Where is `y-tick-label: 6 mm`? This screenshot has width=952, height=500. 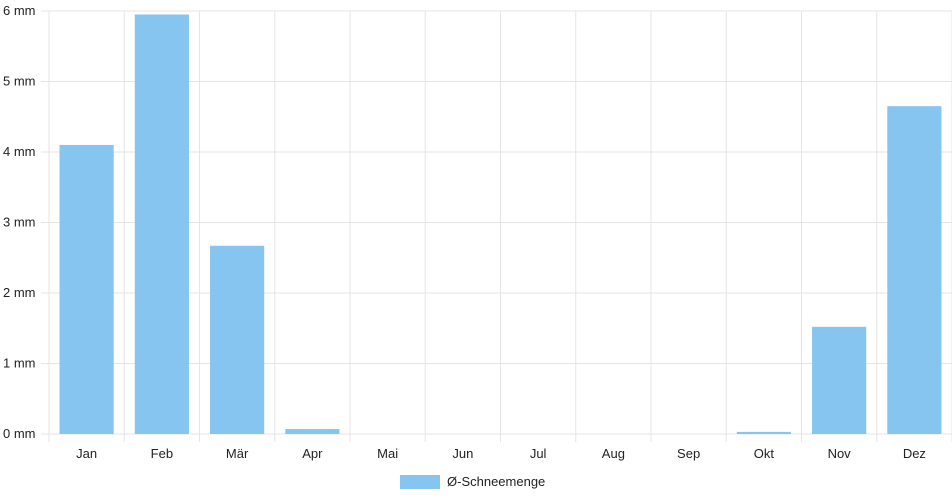
y-tick-label: 6 mm is located at coordinates (19, 10).